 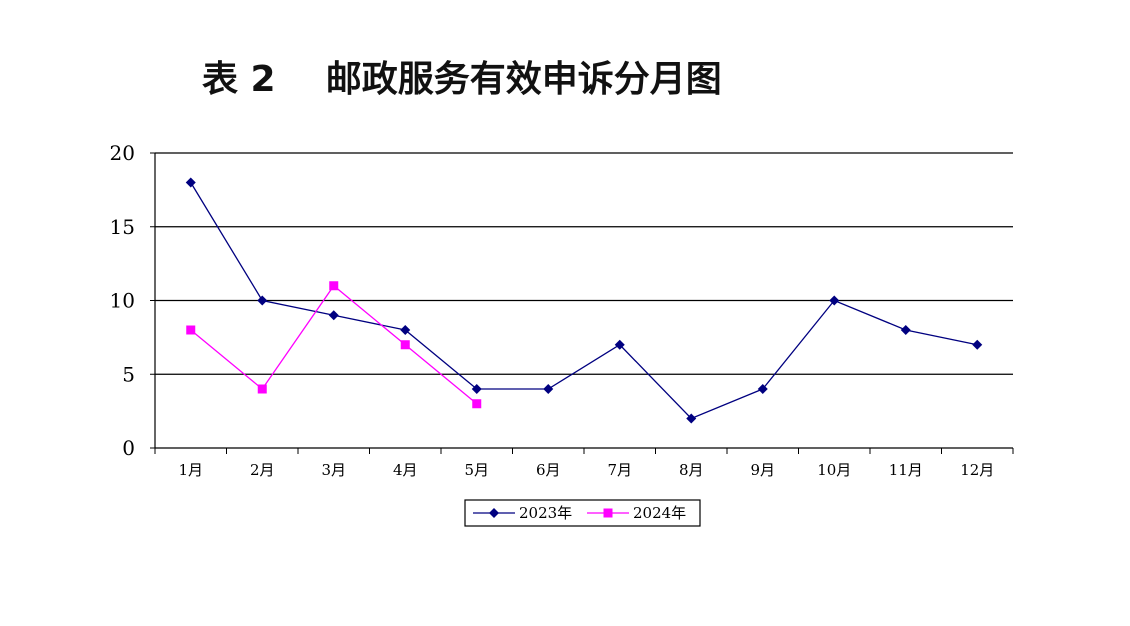 What do you see at coordinates (262, 470) in the screenshot?
I see `x-tick-label: 2月` at bounding box center [262, 470].